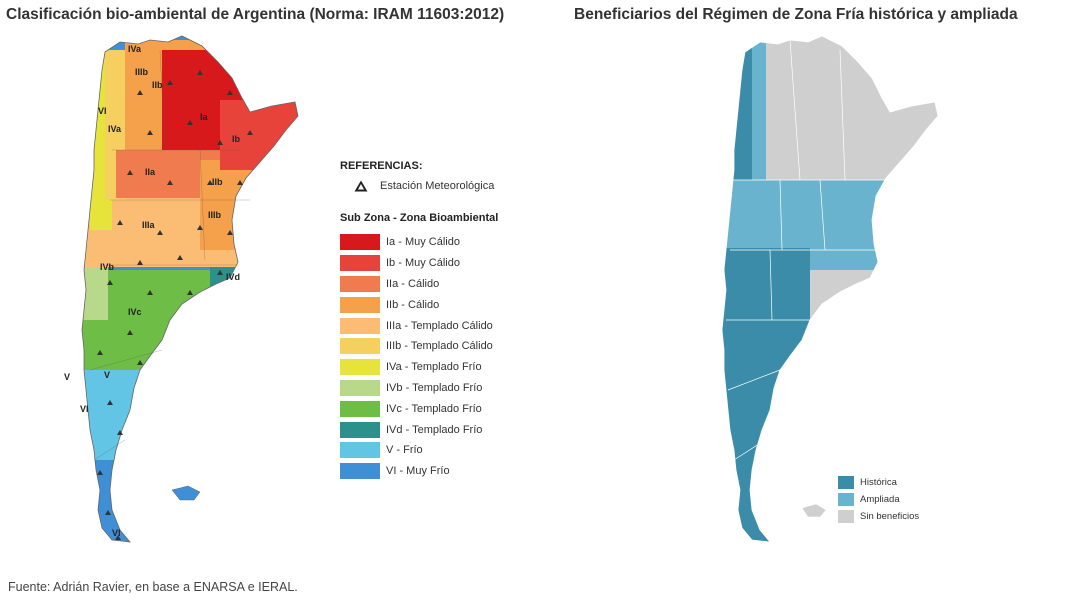  I want to click on legend-item-sin-beneficios: Sin beneficios, so click(878, 516).